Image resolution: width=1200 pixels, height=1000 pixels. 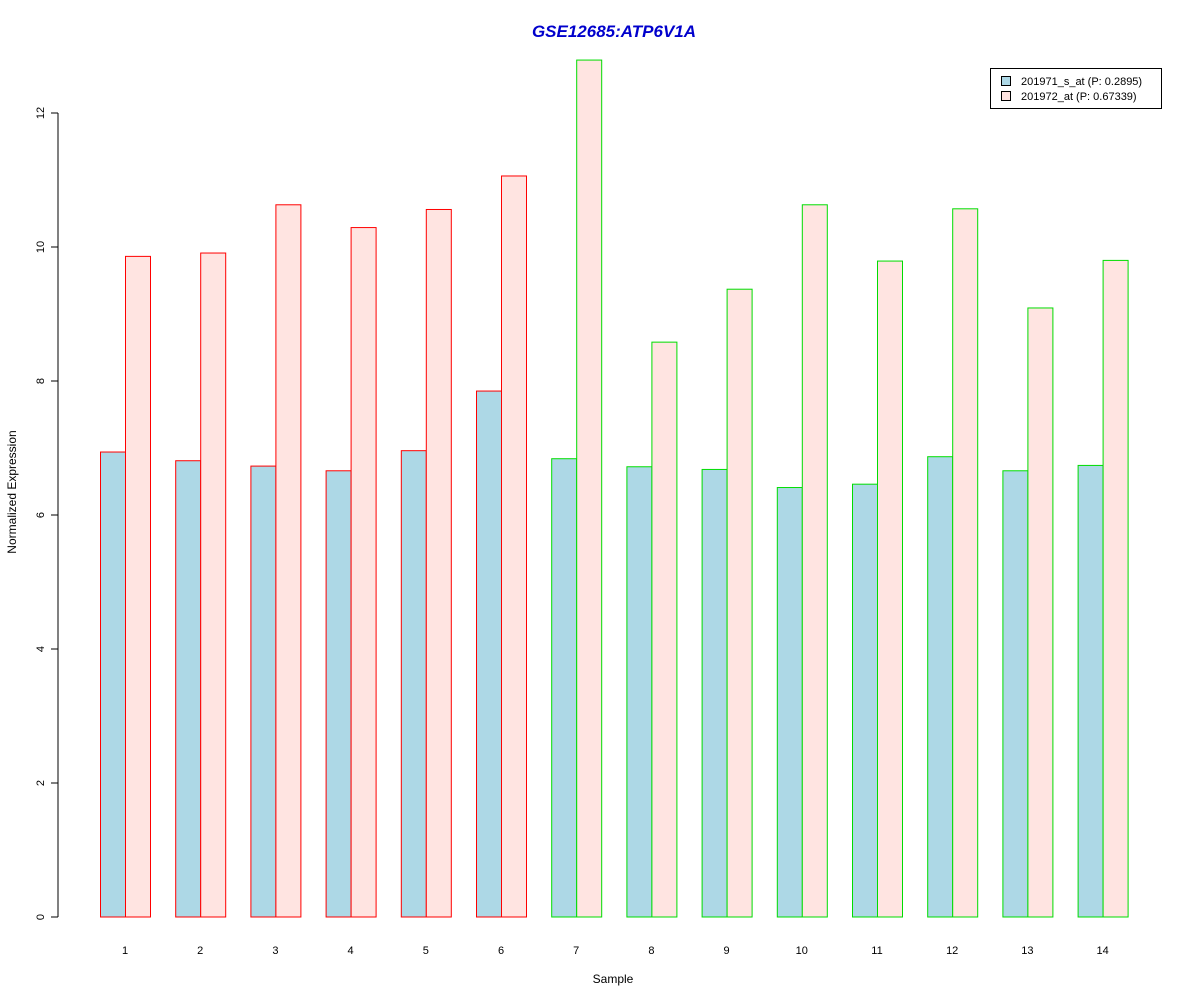 I want to click on legend-label-1: 201971_s_at (P: 0.2895), so click(x=1081, y=82).